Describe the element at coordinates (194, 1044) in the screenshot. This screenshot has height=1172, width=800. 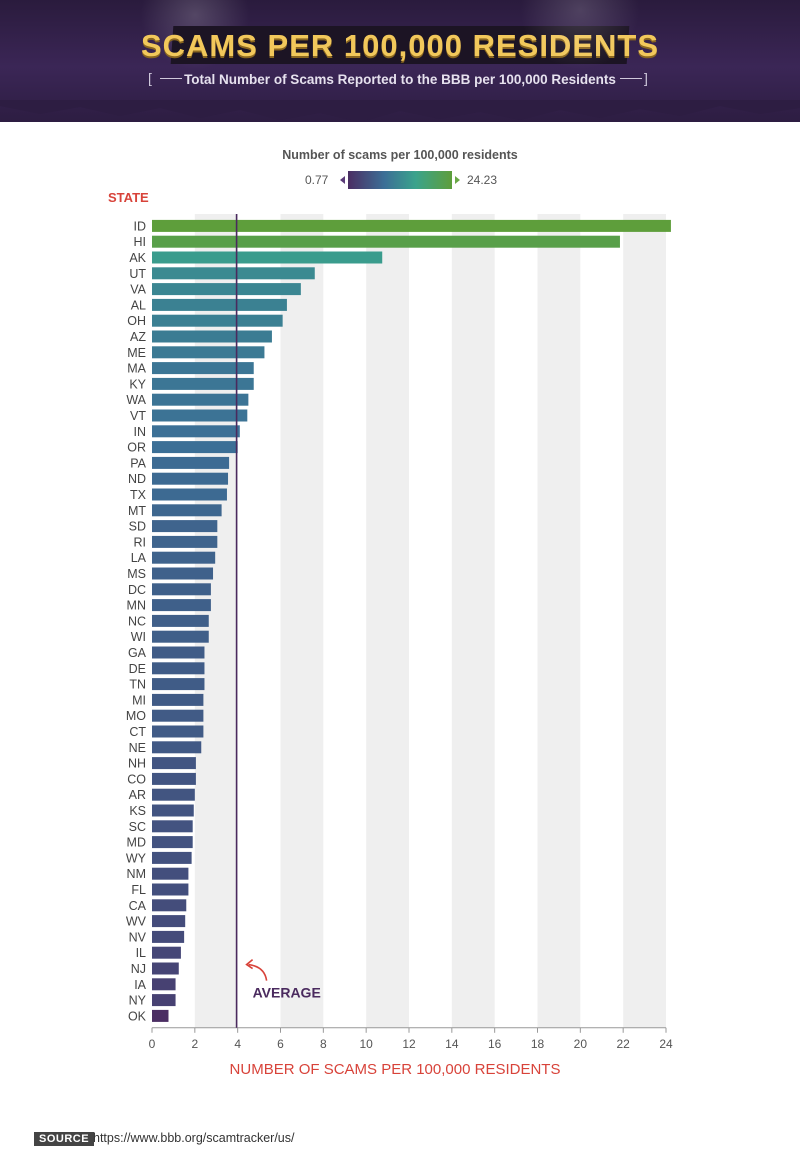
I see `x-tick-label: 2` at that location.